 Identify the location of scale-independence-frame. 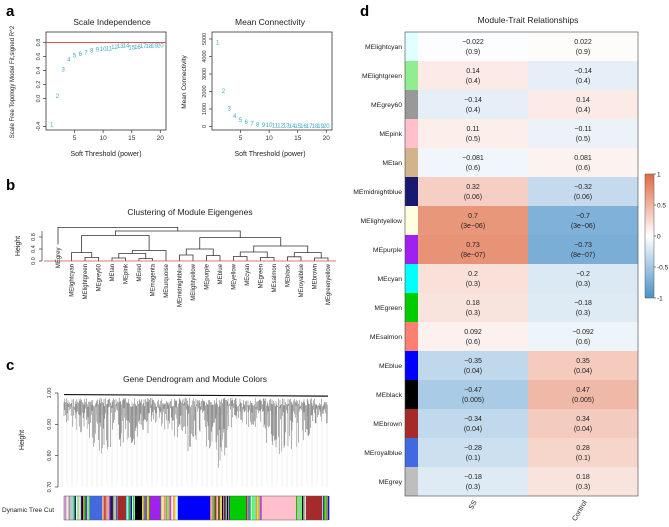
(106, 81).